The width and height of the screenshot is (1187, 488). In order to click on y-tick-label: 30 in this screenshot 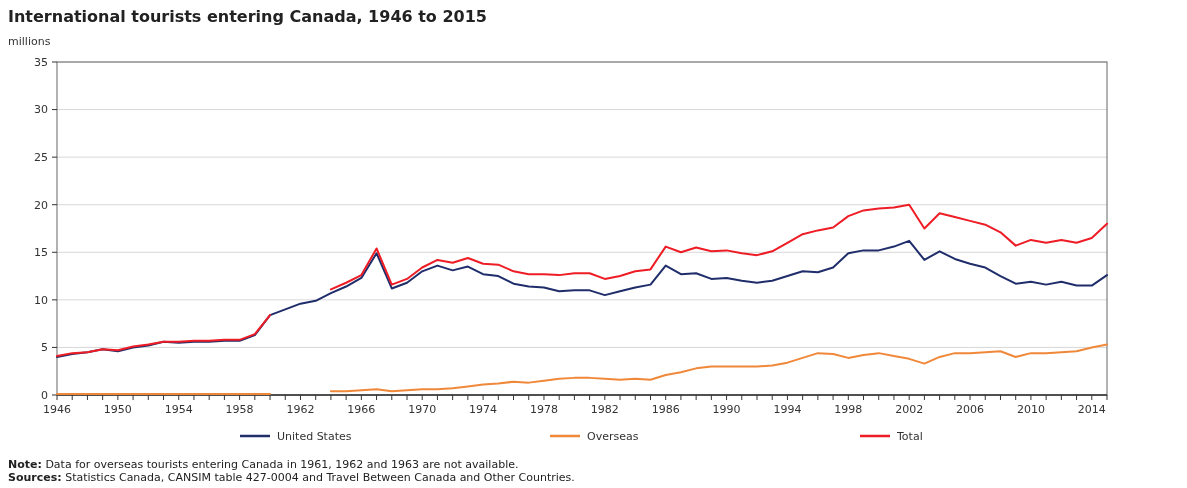, I will do `click(41, 110)`.